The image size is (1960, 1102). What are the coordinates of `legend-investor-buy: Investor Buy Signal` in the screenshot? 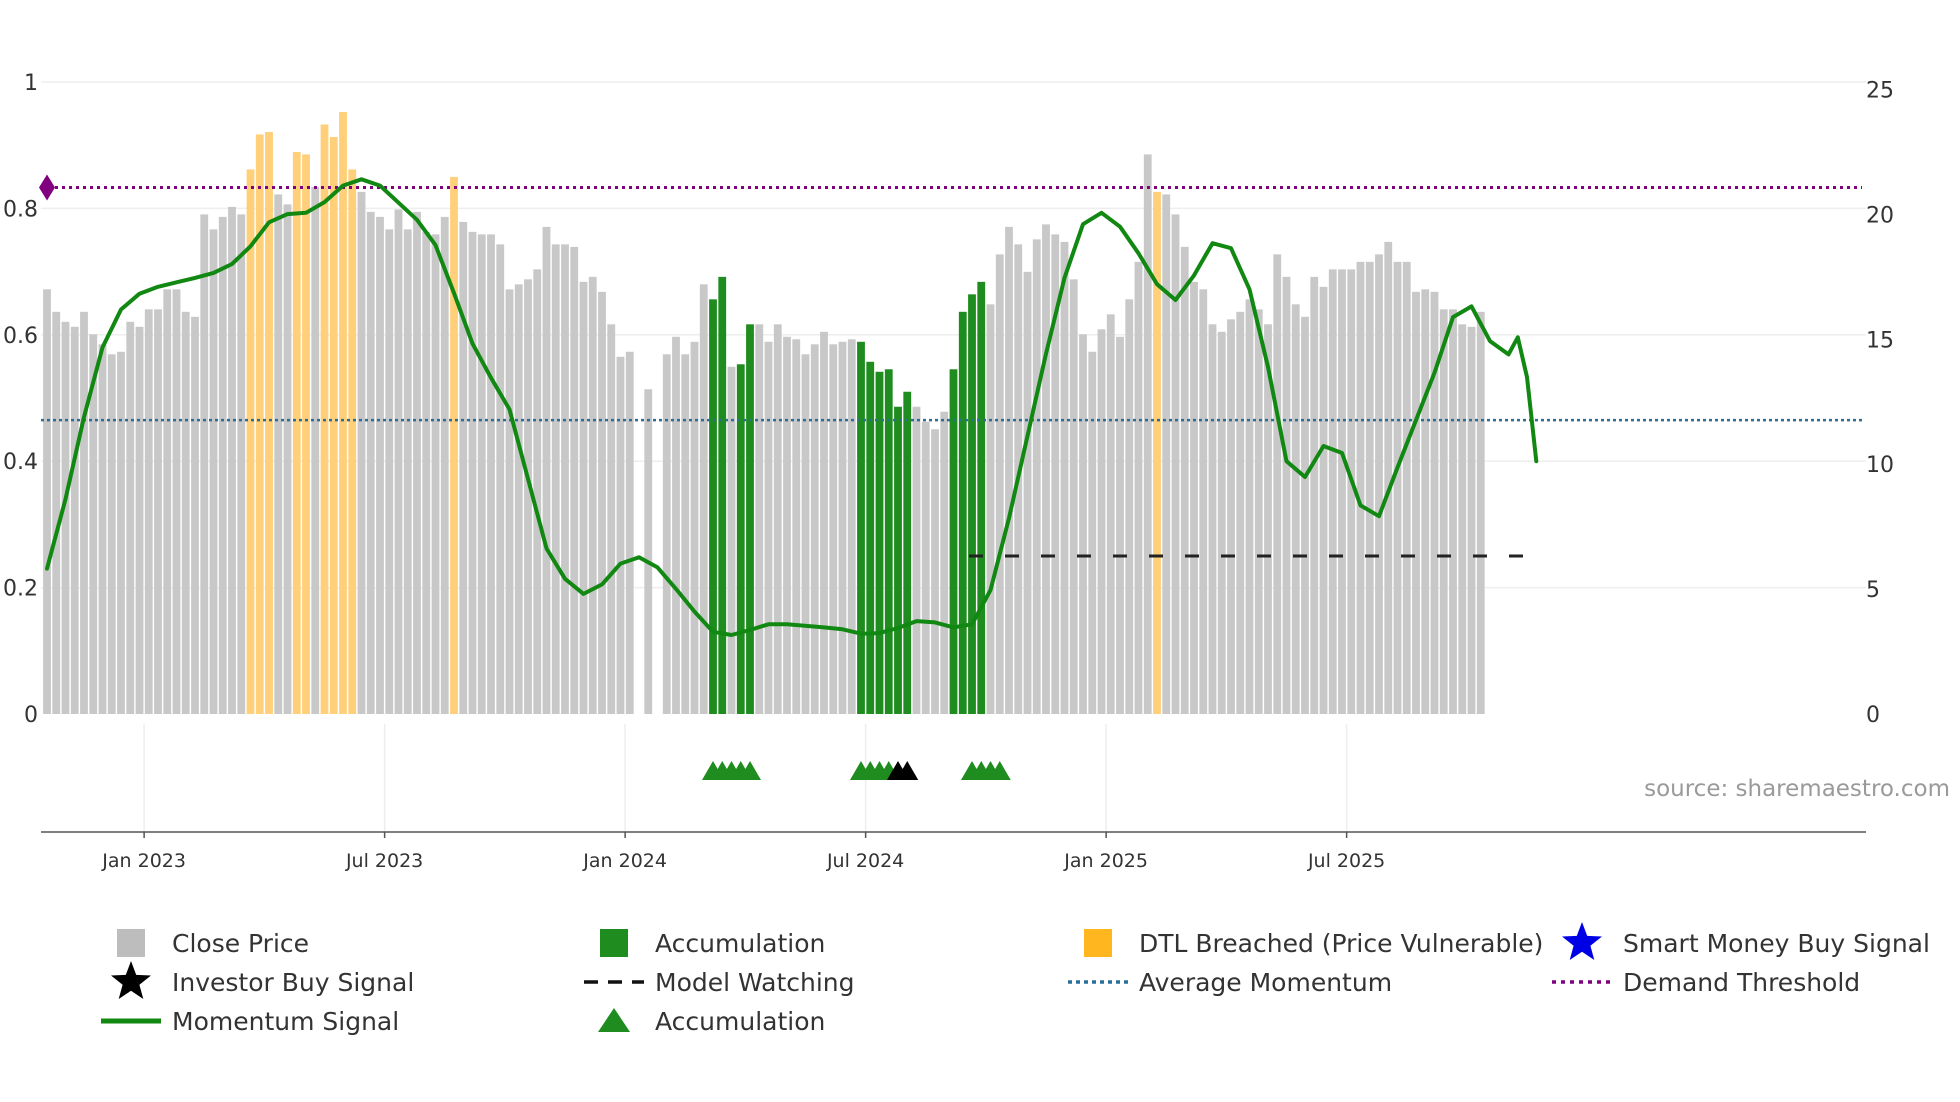 It's located at (262, 980).